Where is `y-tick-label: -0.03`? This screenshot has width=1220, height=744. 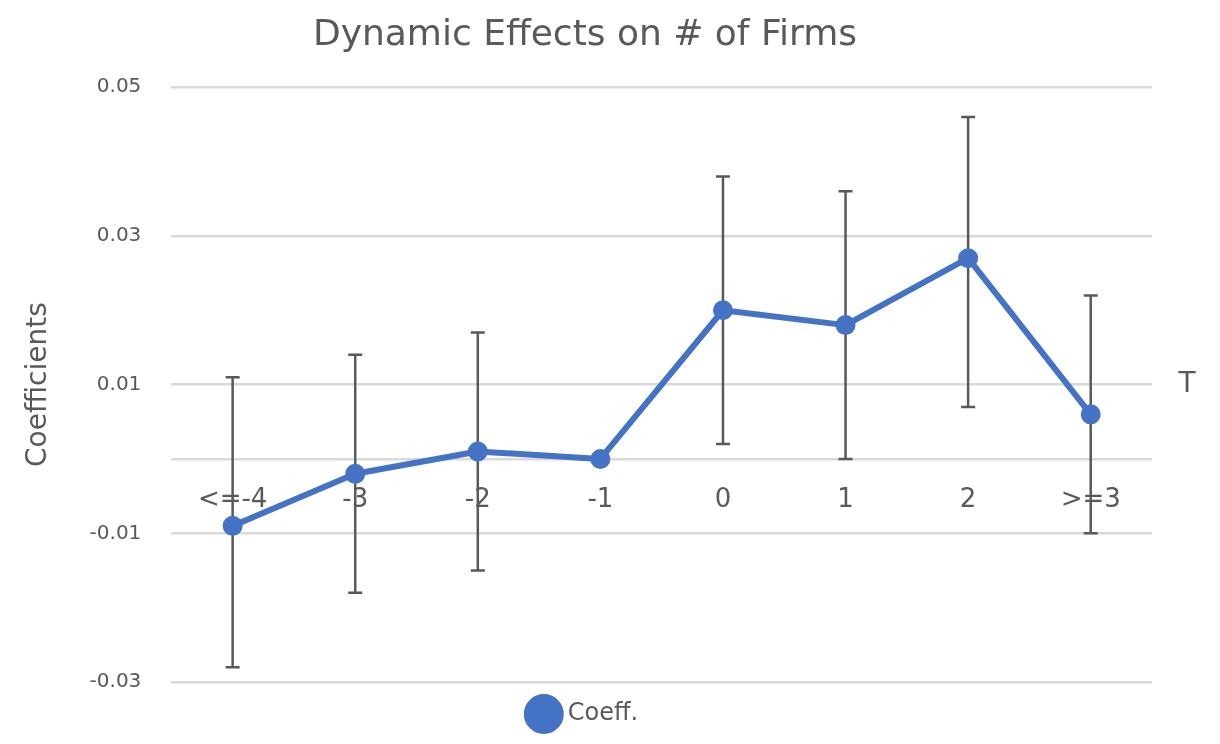 y-tick-label: -0.03 is located at coordinates (115, 680).